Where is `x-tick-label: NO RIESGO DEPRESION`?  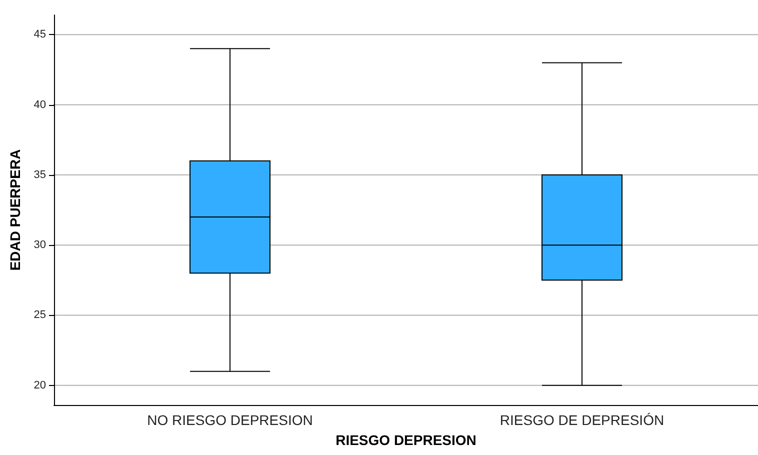
x-tick-label: NO RIESGO DEPRESION is located at coordinates (230, 420).